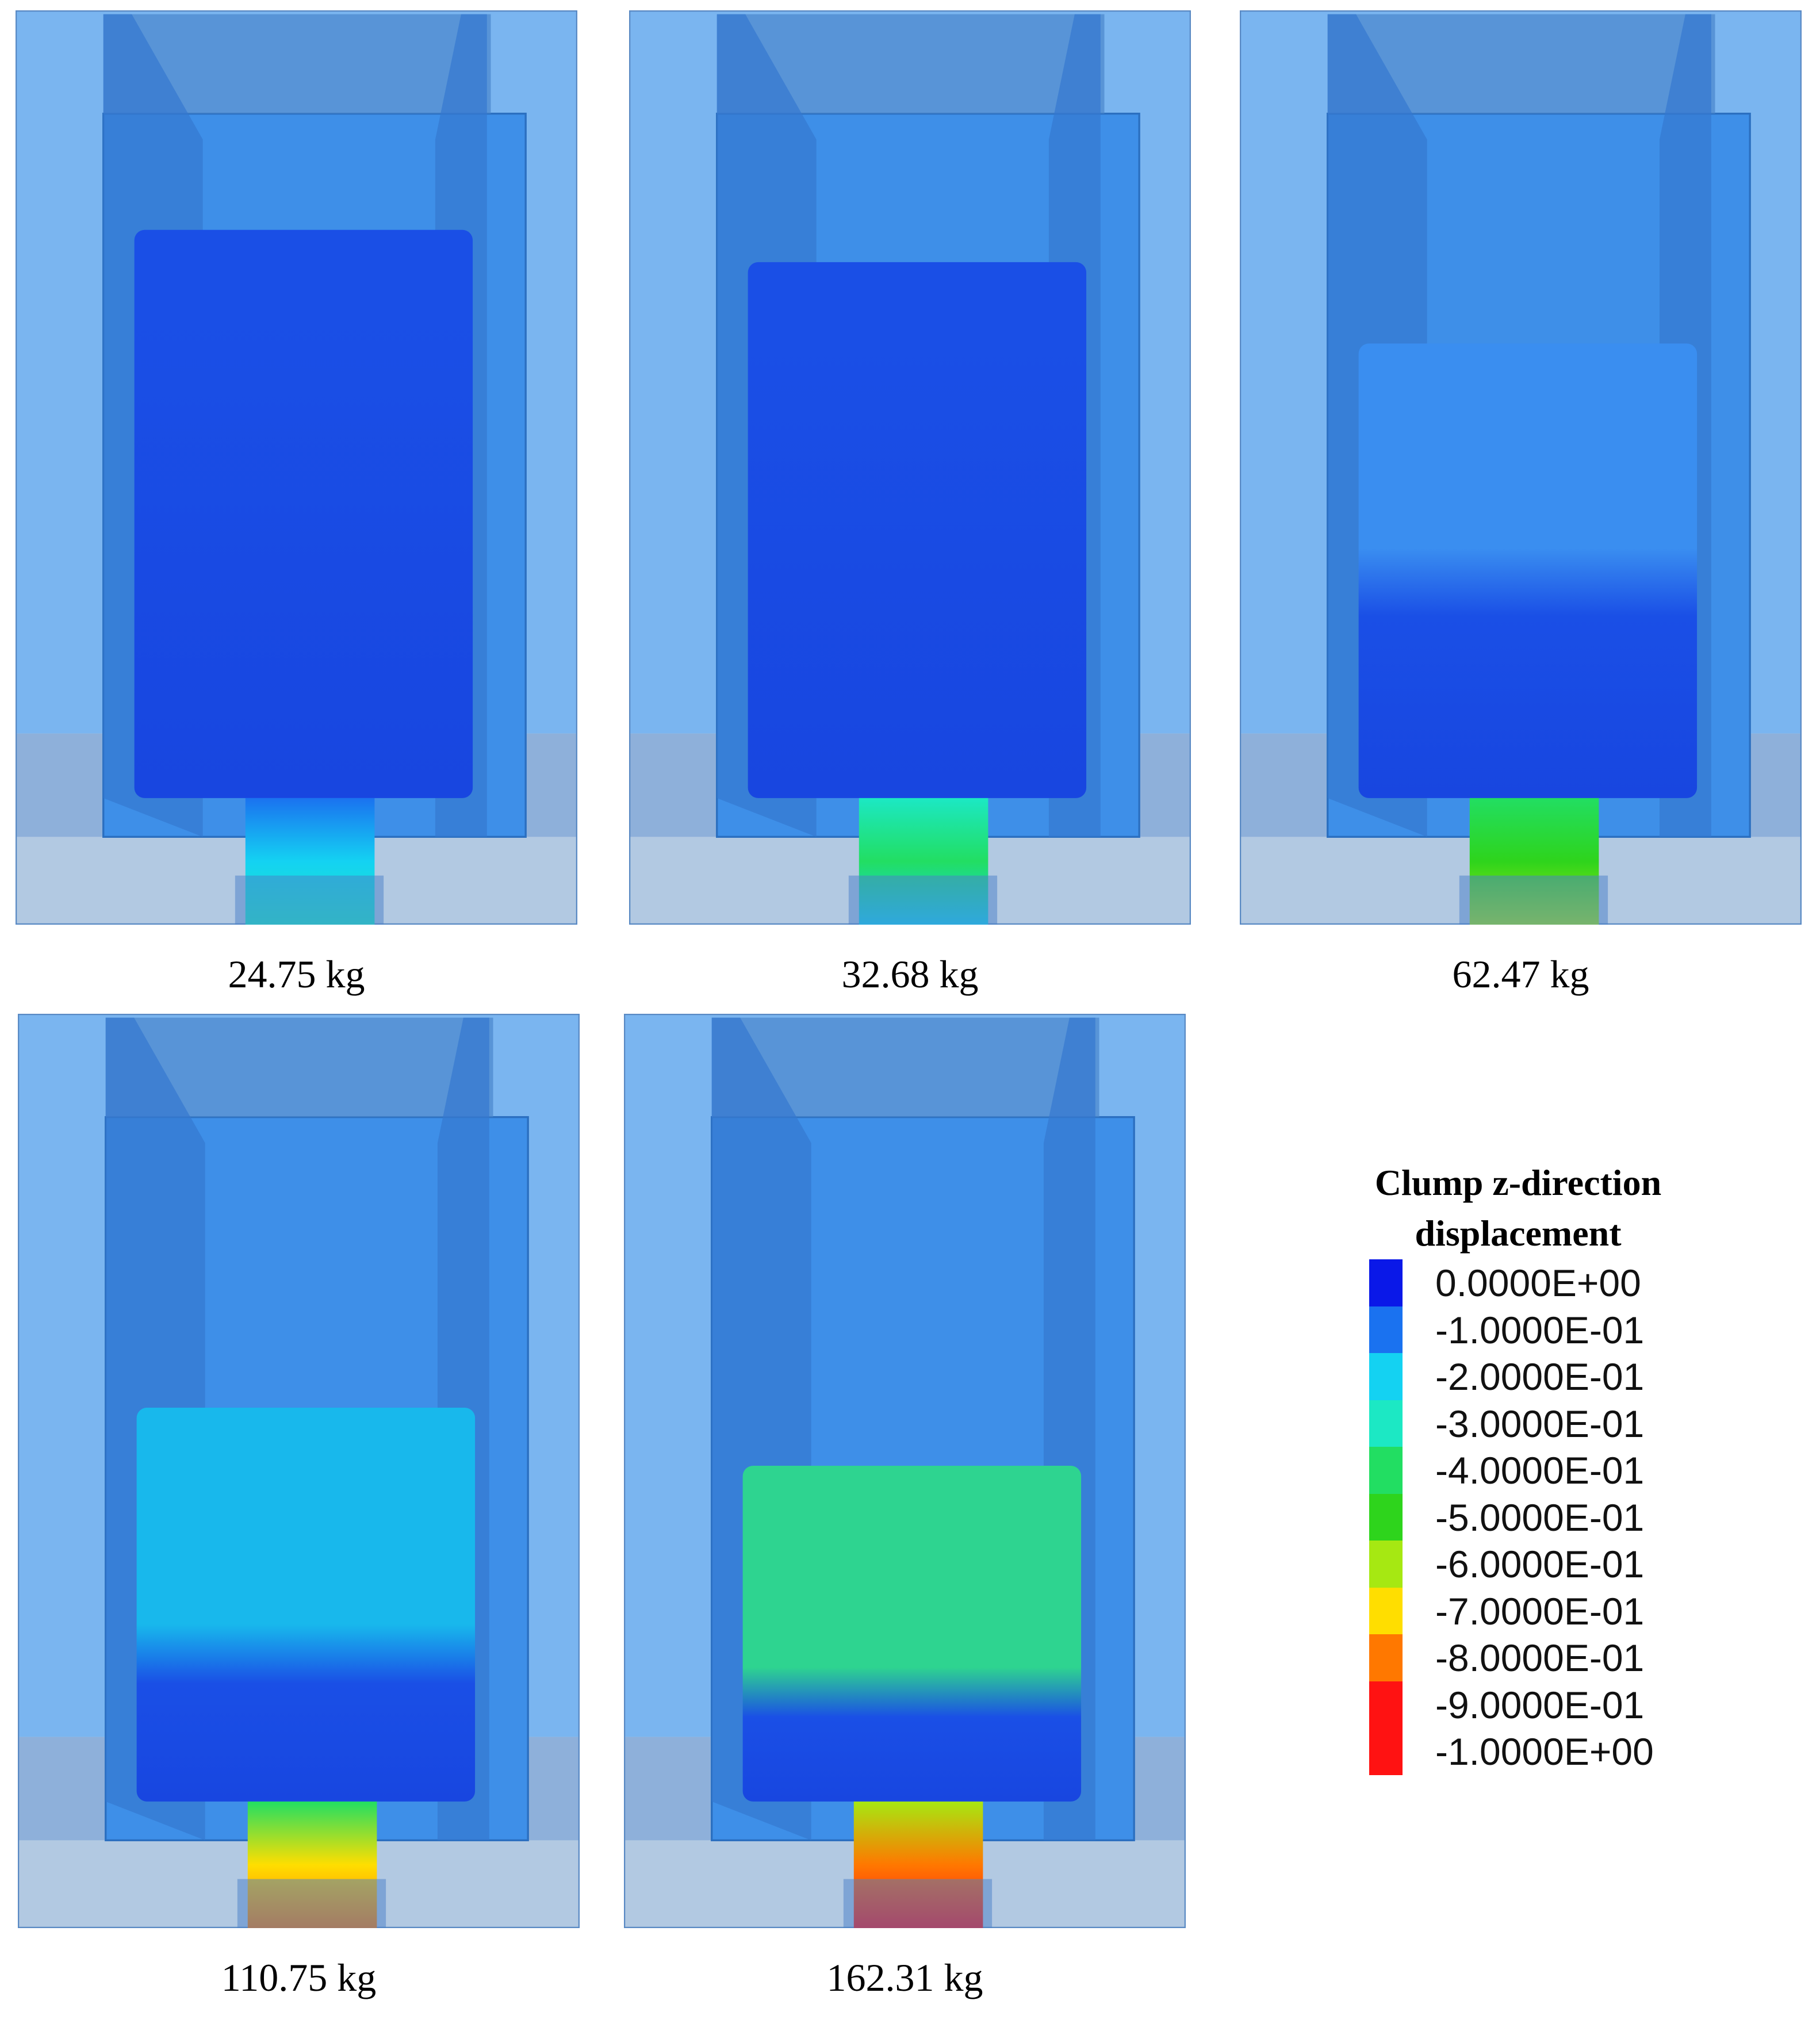  Describe the element at coordinates (1540, 1470) in the screenshot. I see `legend-label: -4.0000E-01` at that location.